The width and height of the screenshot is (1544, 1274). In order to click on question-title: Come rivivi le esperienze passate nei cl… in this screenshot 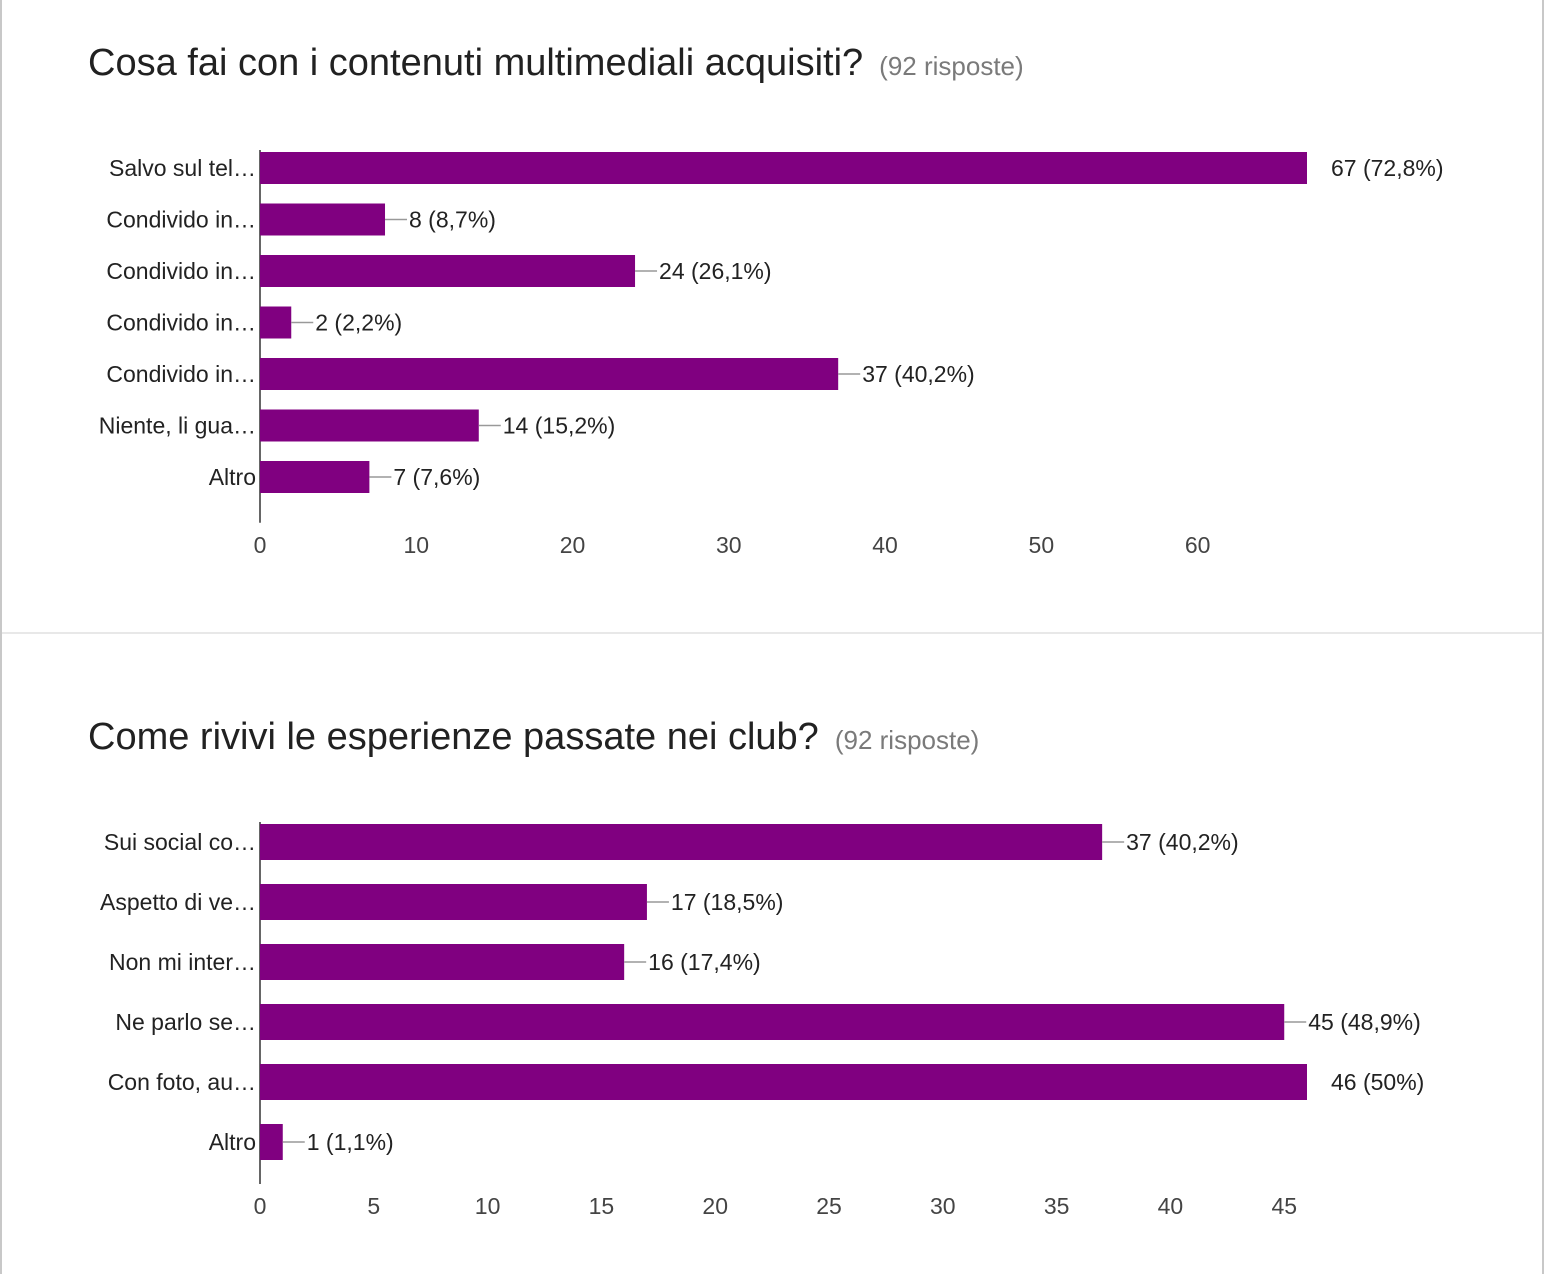, I will do `click(453, 737)`.